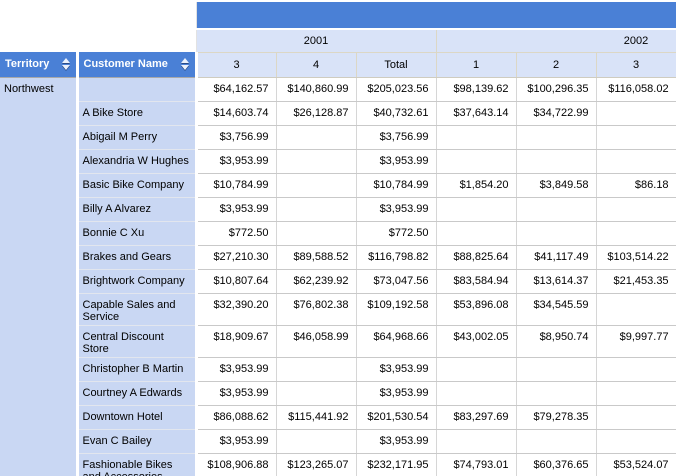 The width and height of the screenshot is (676, 476). I want to click on corner-blank, so click(98, 15).